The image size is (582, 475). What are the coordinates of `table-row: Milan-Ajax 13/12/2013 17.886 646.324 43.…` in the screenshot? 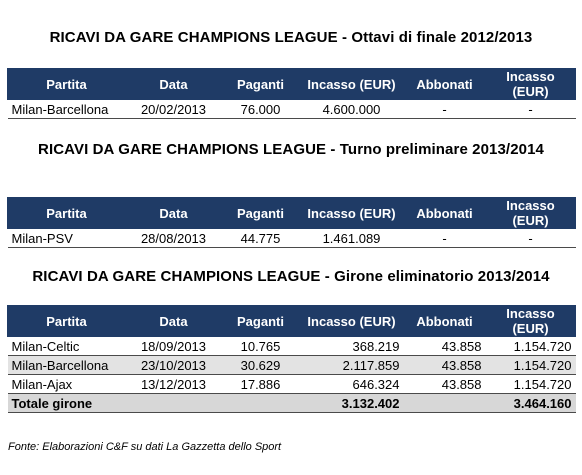 It's located at (291, 384).